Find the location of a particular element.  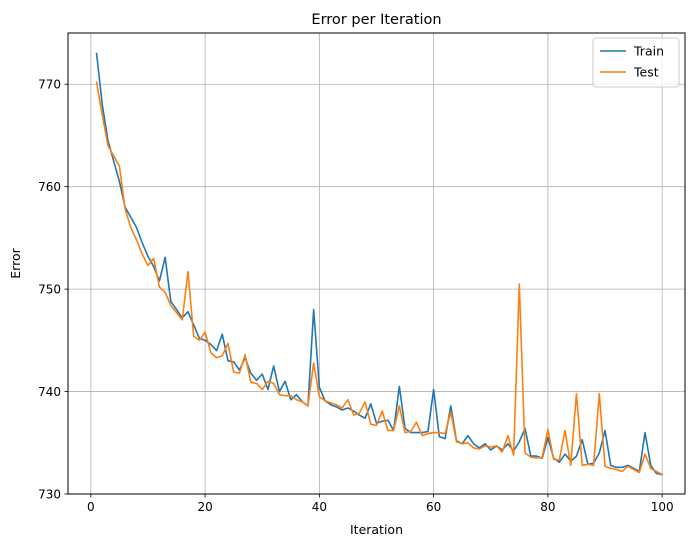

y-tick-label: 770 is located at coordinates (49, 85).